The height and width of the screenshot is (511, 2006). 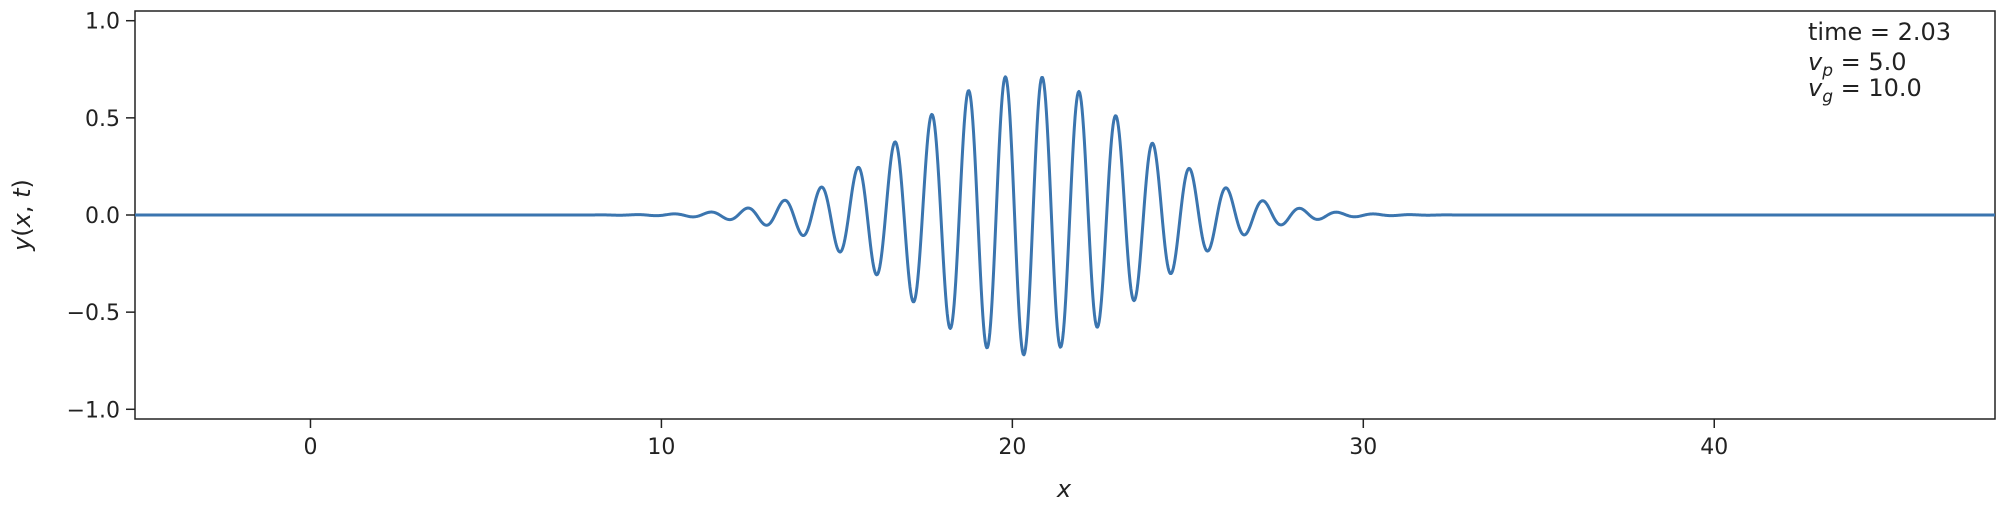 I want to click on y-tick-label: −1.0, so click(x=93, y=410).